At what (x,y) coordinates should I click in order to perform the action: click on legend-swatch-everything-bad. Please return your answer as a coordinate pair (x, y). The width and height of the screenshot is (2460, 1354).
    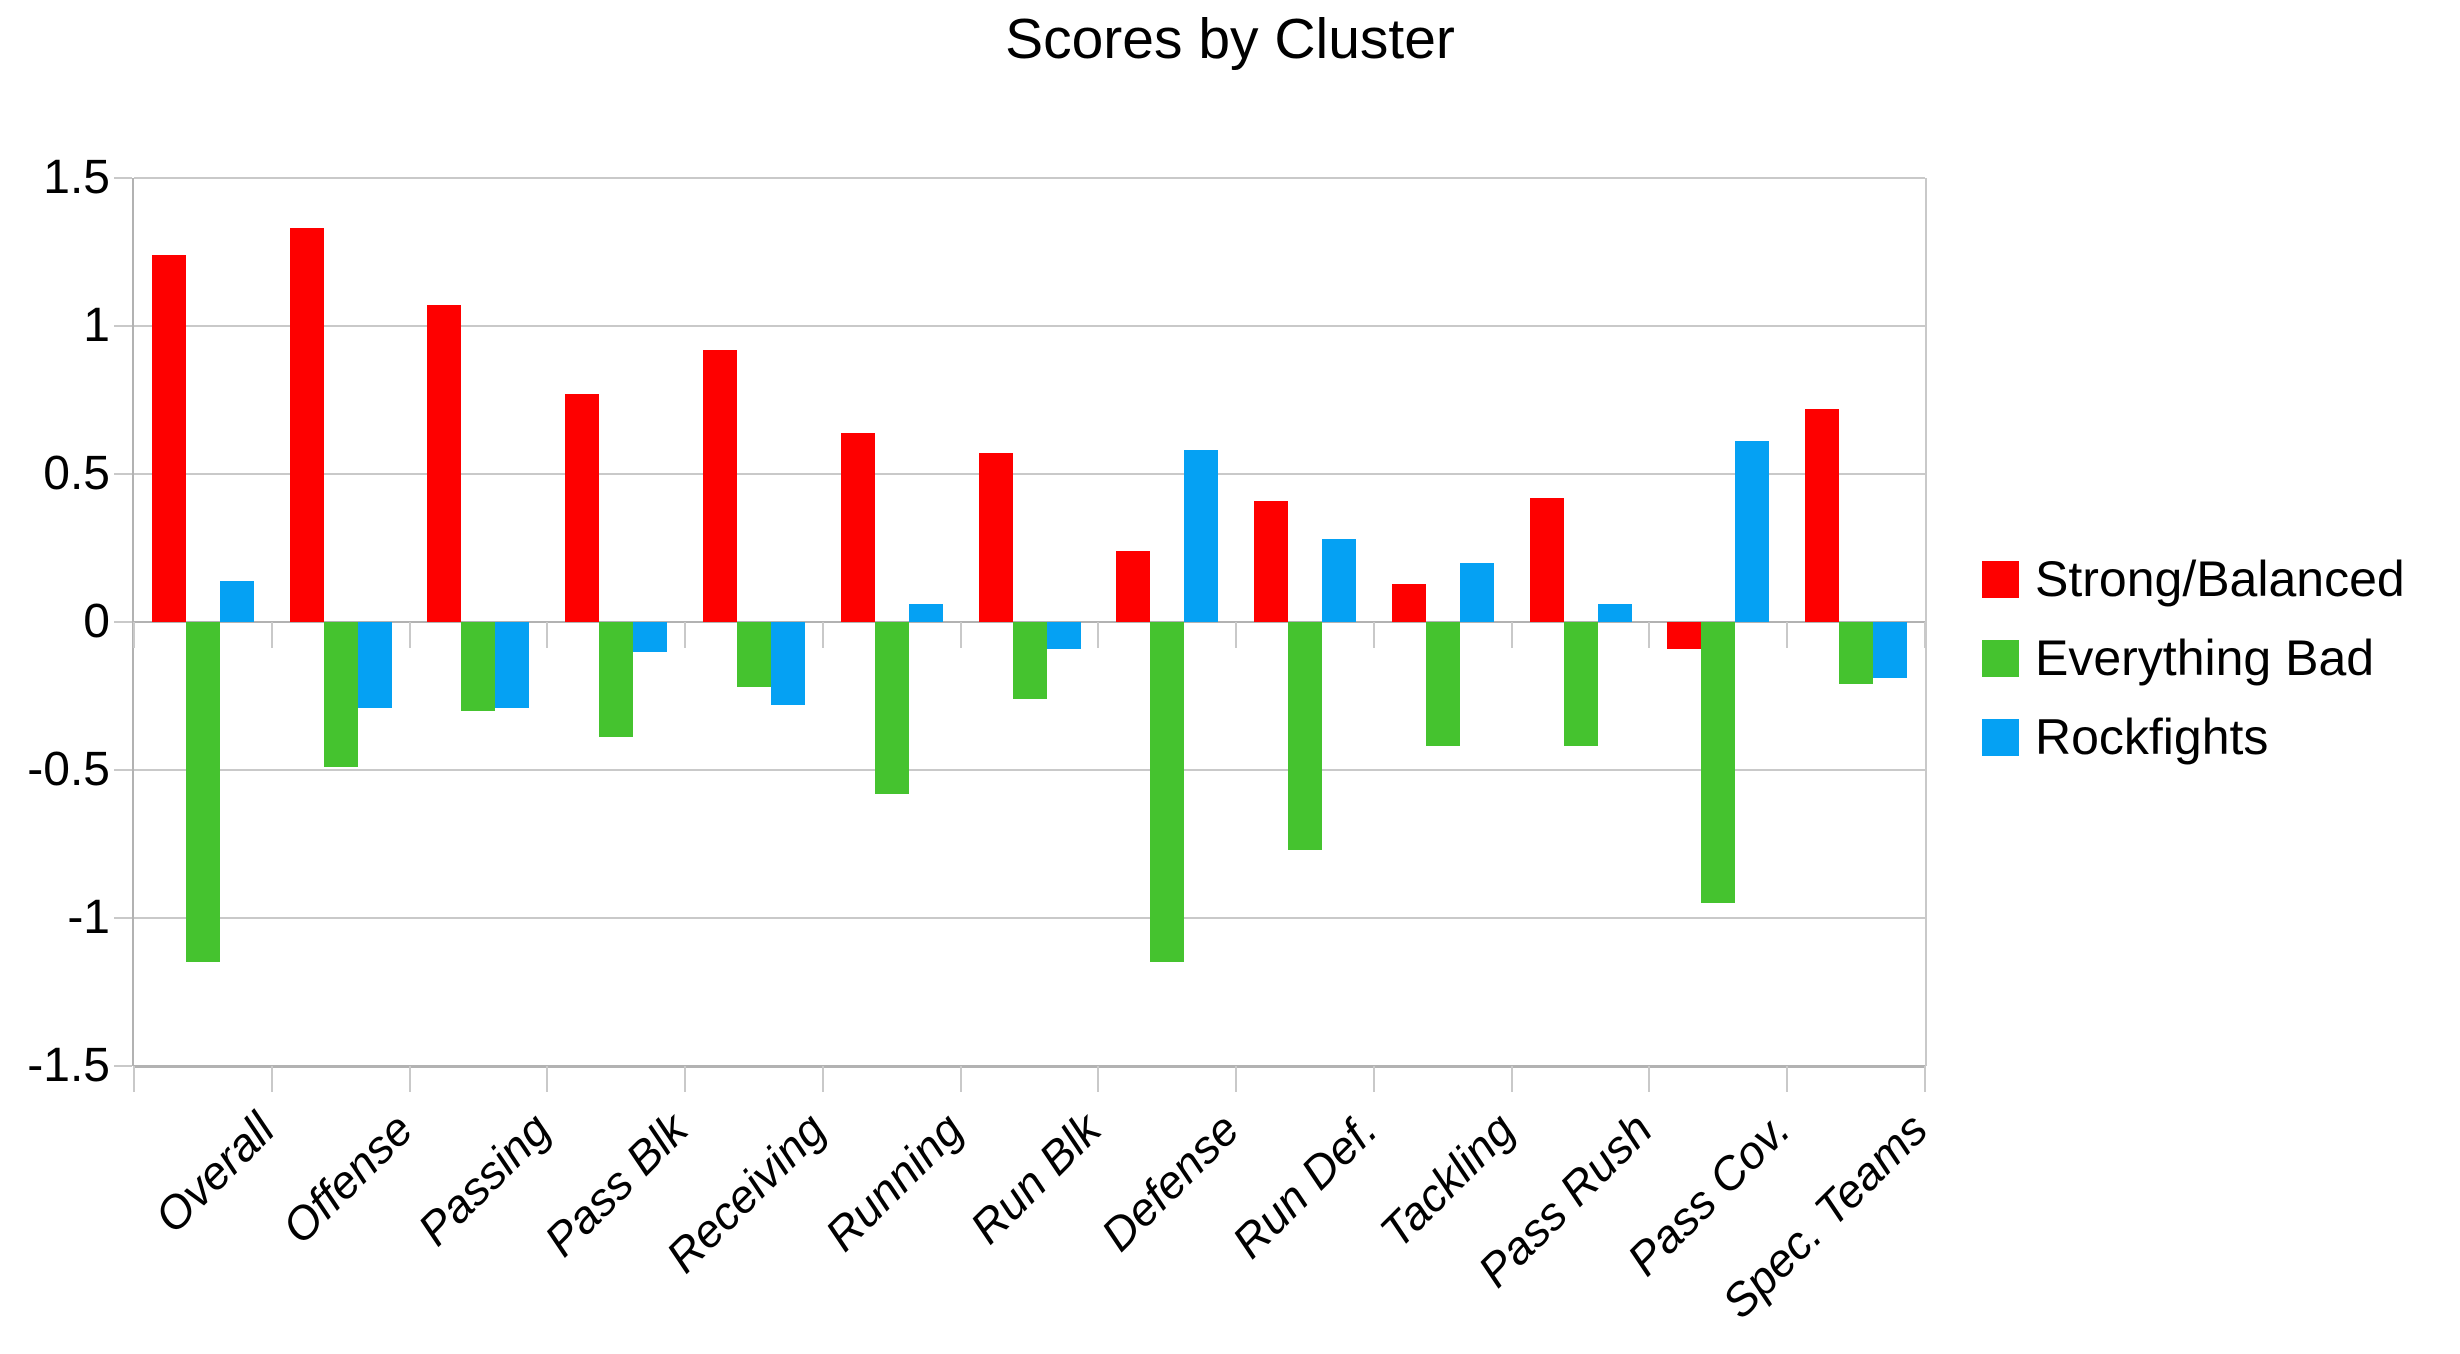
    Looking at the image, I should click on (2000, 658).